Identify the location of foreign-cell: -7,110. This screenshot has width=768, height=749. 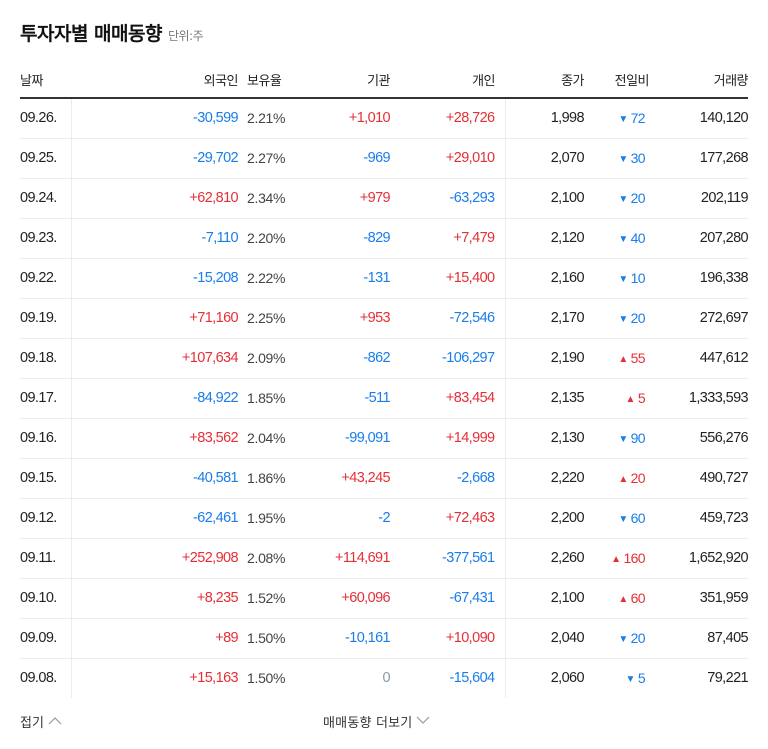
(155, 238).